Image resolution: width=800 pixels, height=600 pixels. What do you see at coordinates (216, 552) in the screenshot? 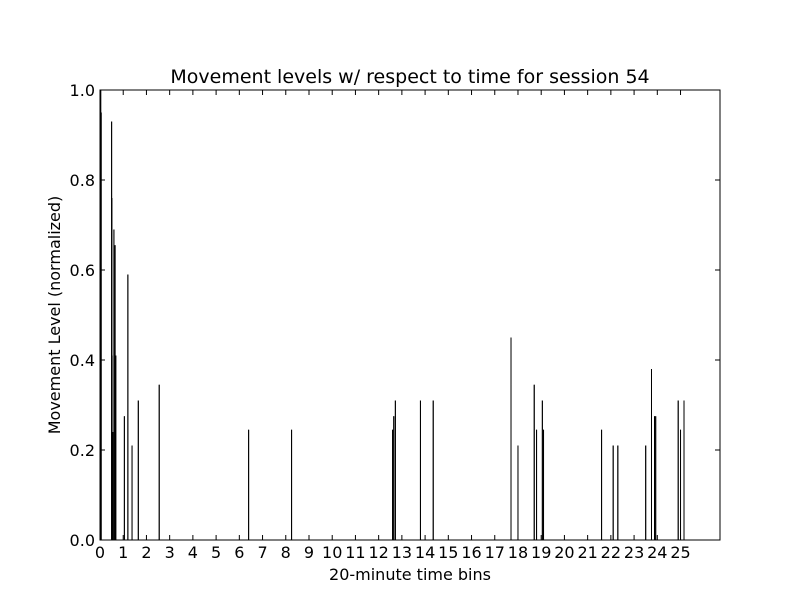
I see `x-tick-label: 5` at bounding box center [216, 552].